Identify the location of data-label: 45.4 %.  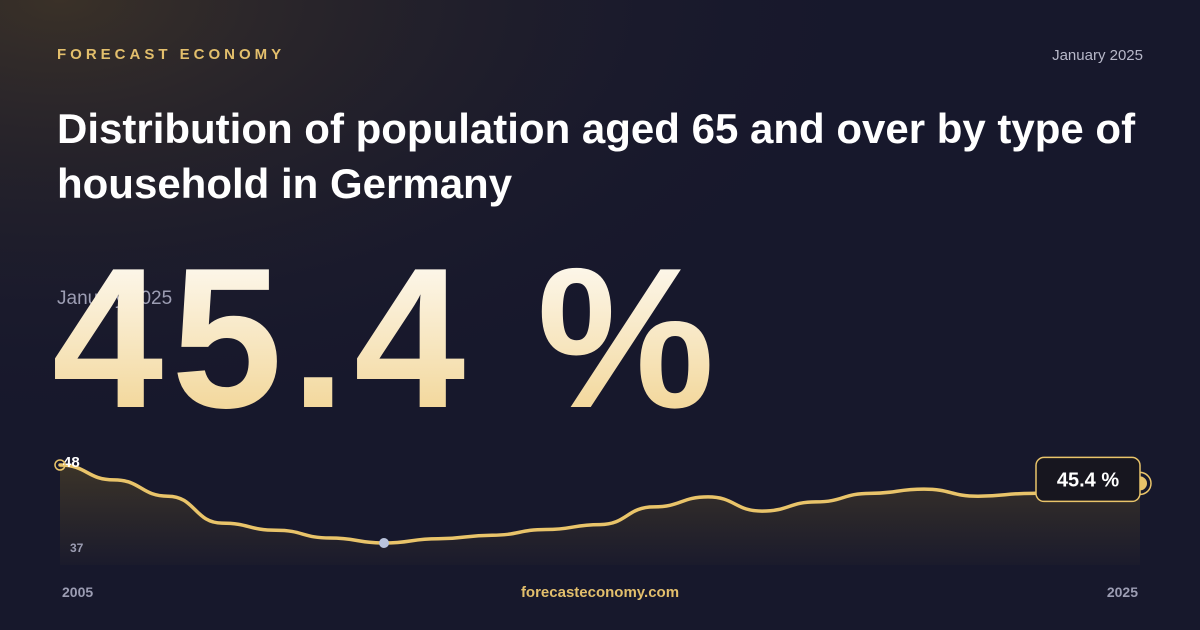
(1088, 480).